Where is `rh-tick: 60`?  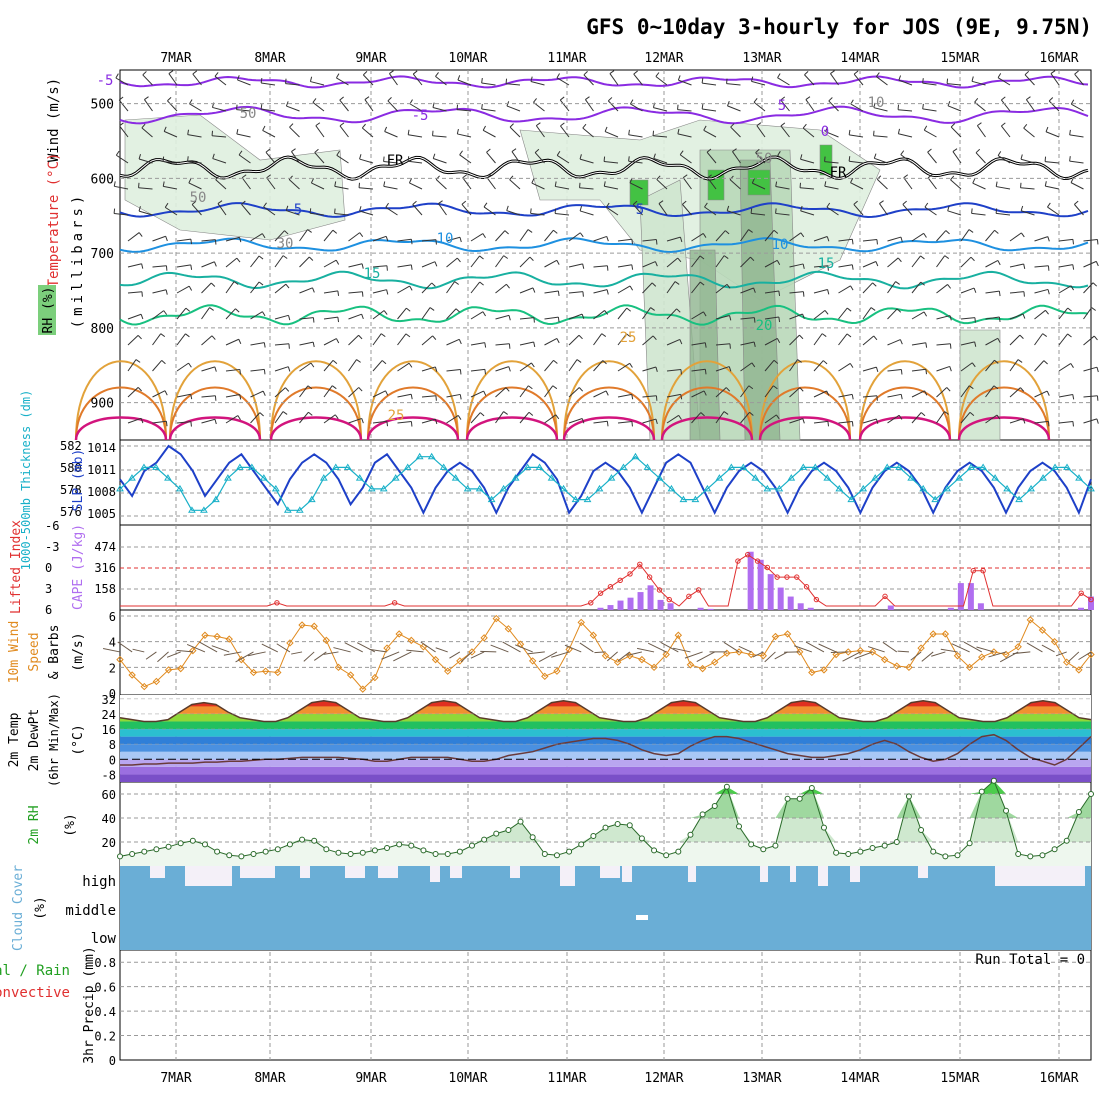
rh-tick: 60 is located at coordinates (109, 795).